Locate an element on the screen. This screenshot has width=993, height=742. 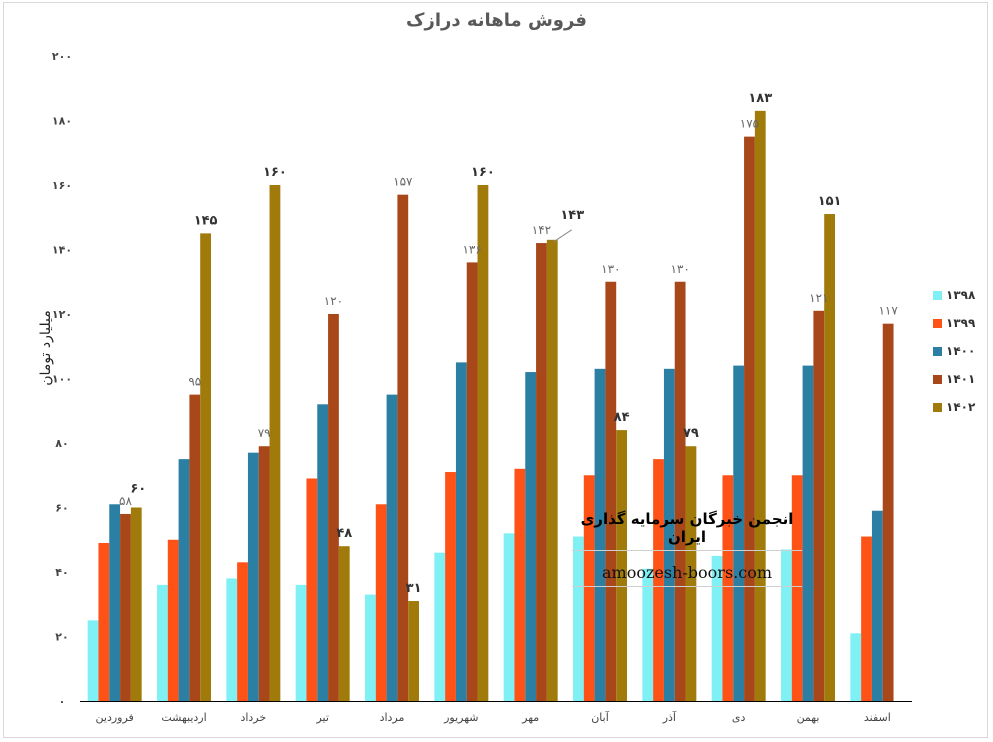
data-label: ۹۵ is located at coordinates (194, 382).